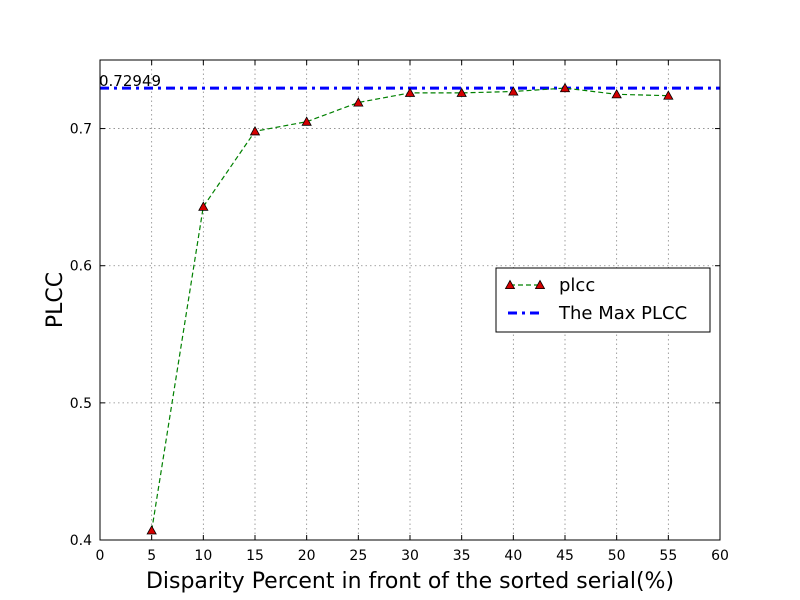  What do you see at coordinates (595, 299) in the screenshot?
I see `legend-items: plcc The Max PLCC` at bounding box center [595, 299].